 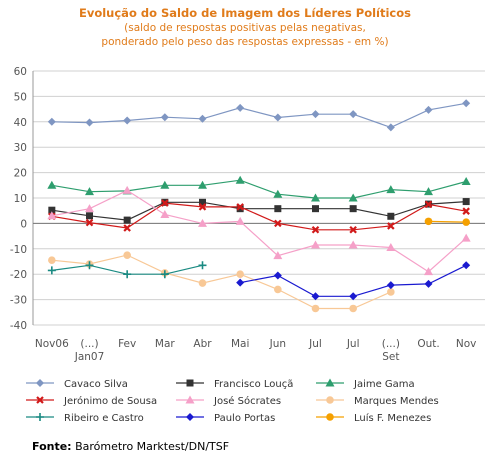 I want to click on legend-label: Marques Mendes, so click(x=396, y=401).